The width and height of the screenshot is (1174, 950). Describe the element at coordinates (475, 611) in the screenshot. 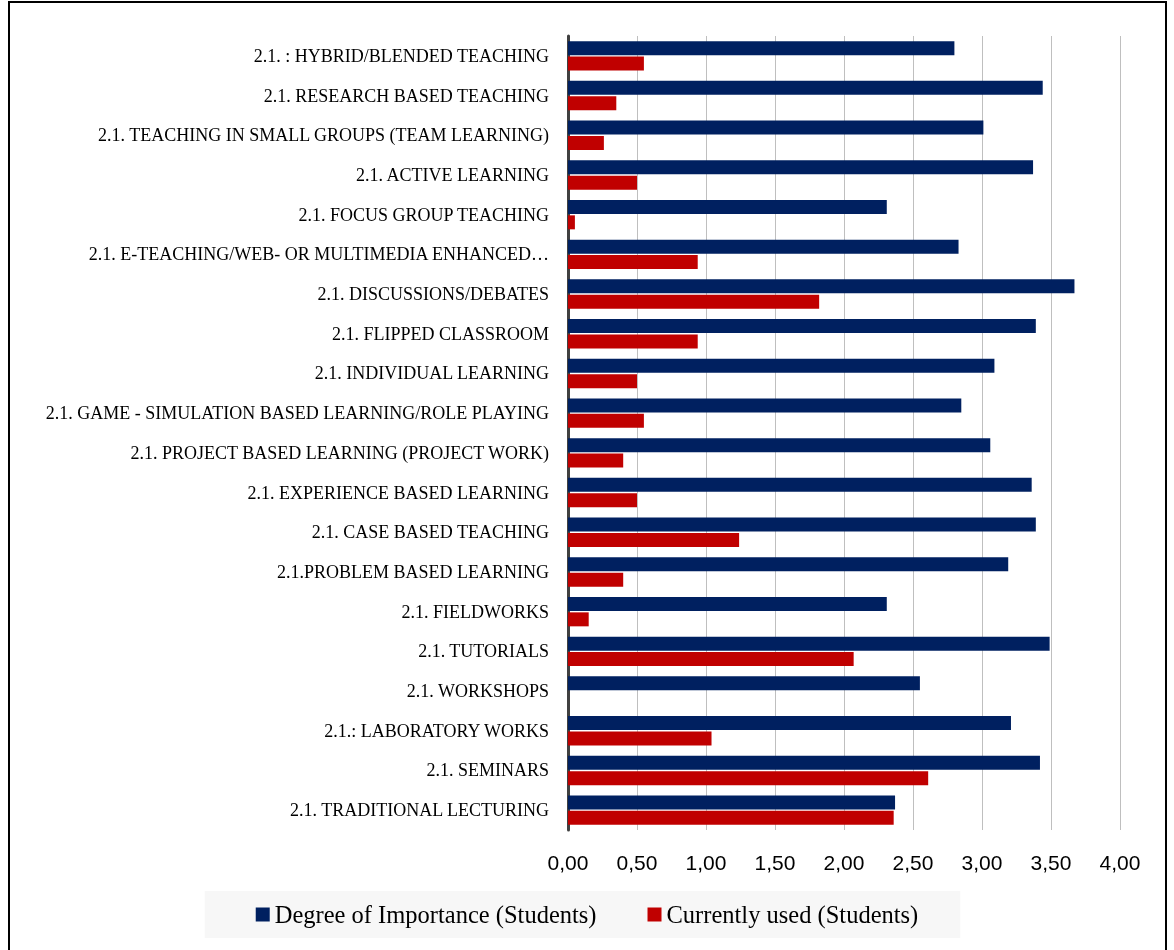

I see `y-tick-label: 2.1. FIELDWORKS` at that location.